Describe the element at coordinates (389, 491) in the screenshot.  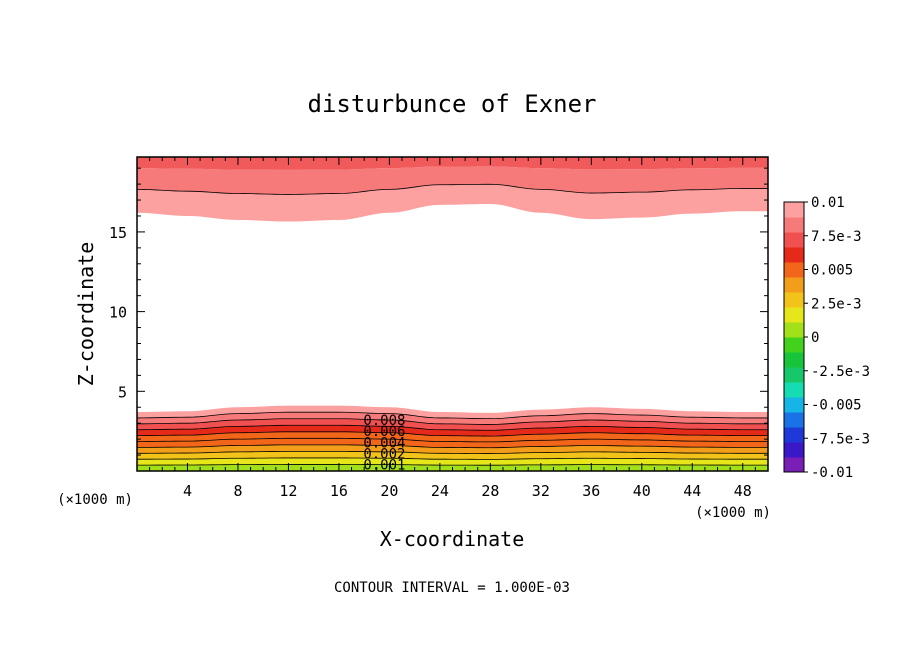
I see `x-tick-label: 20` at that location.